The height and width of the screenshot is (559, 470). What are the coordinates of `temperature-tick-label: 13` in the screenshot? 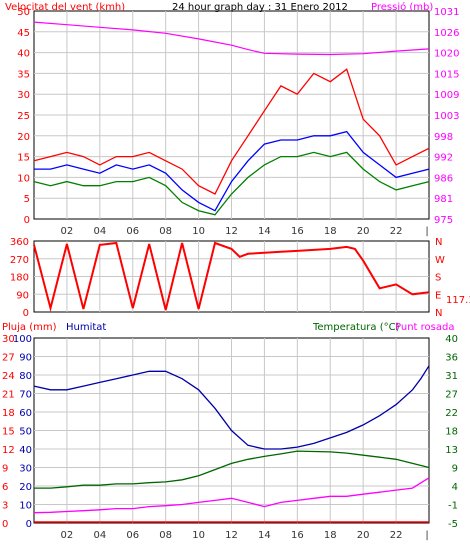 It's located at (451, 450).